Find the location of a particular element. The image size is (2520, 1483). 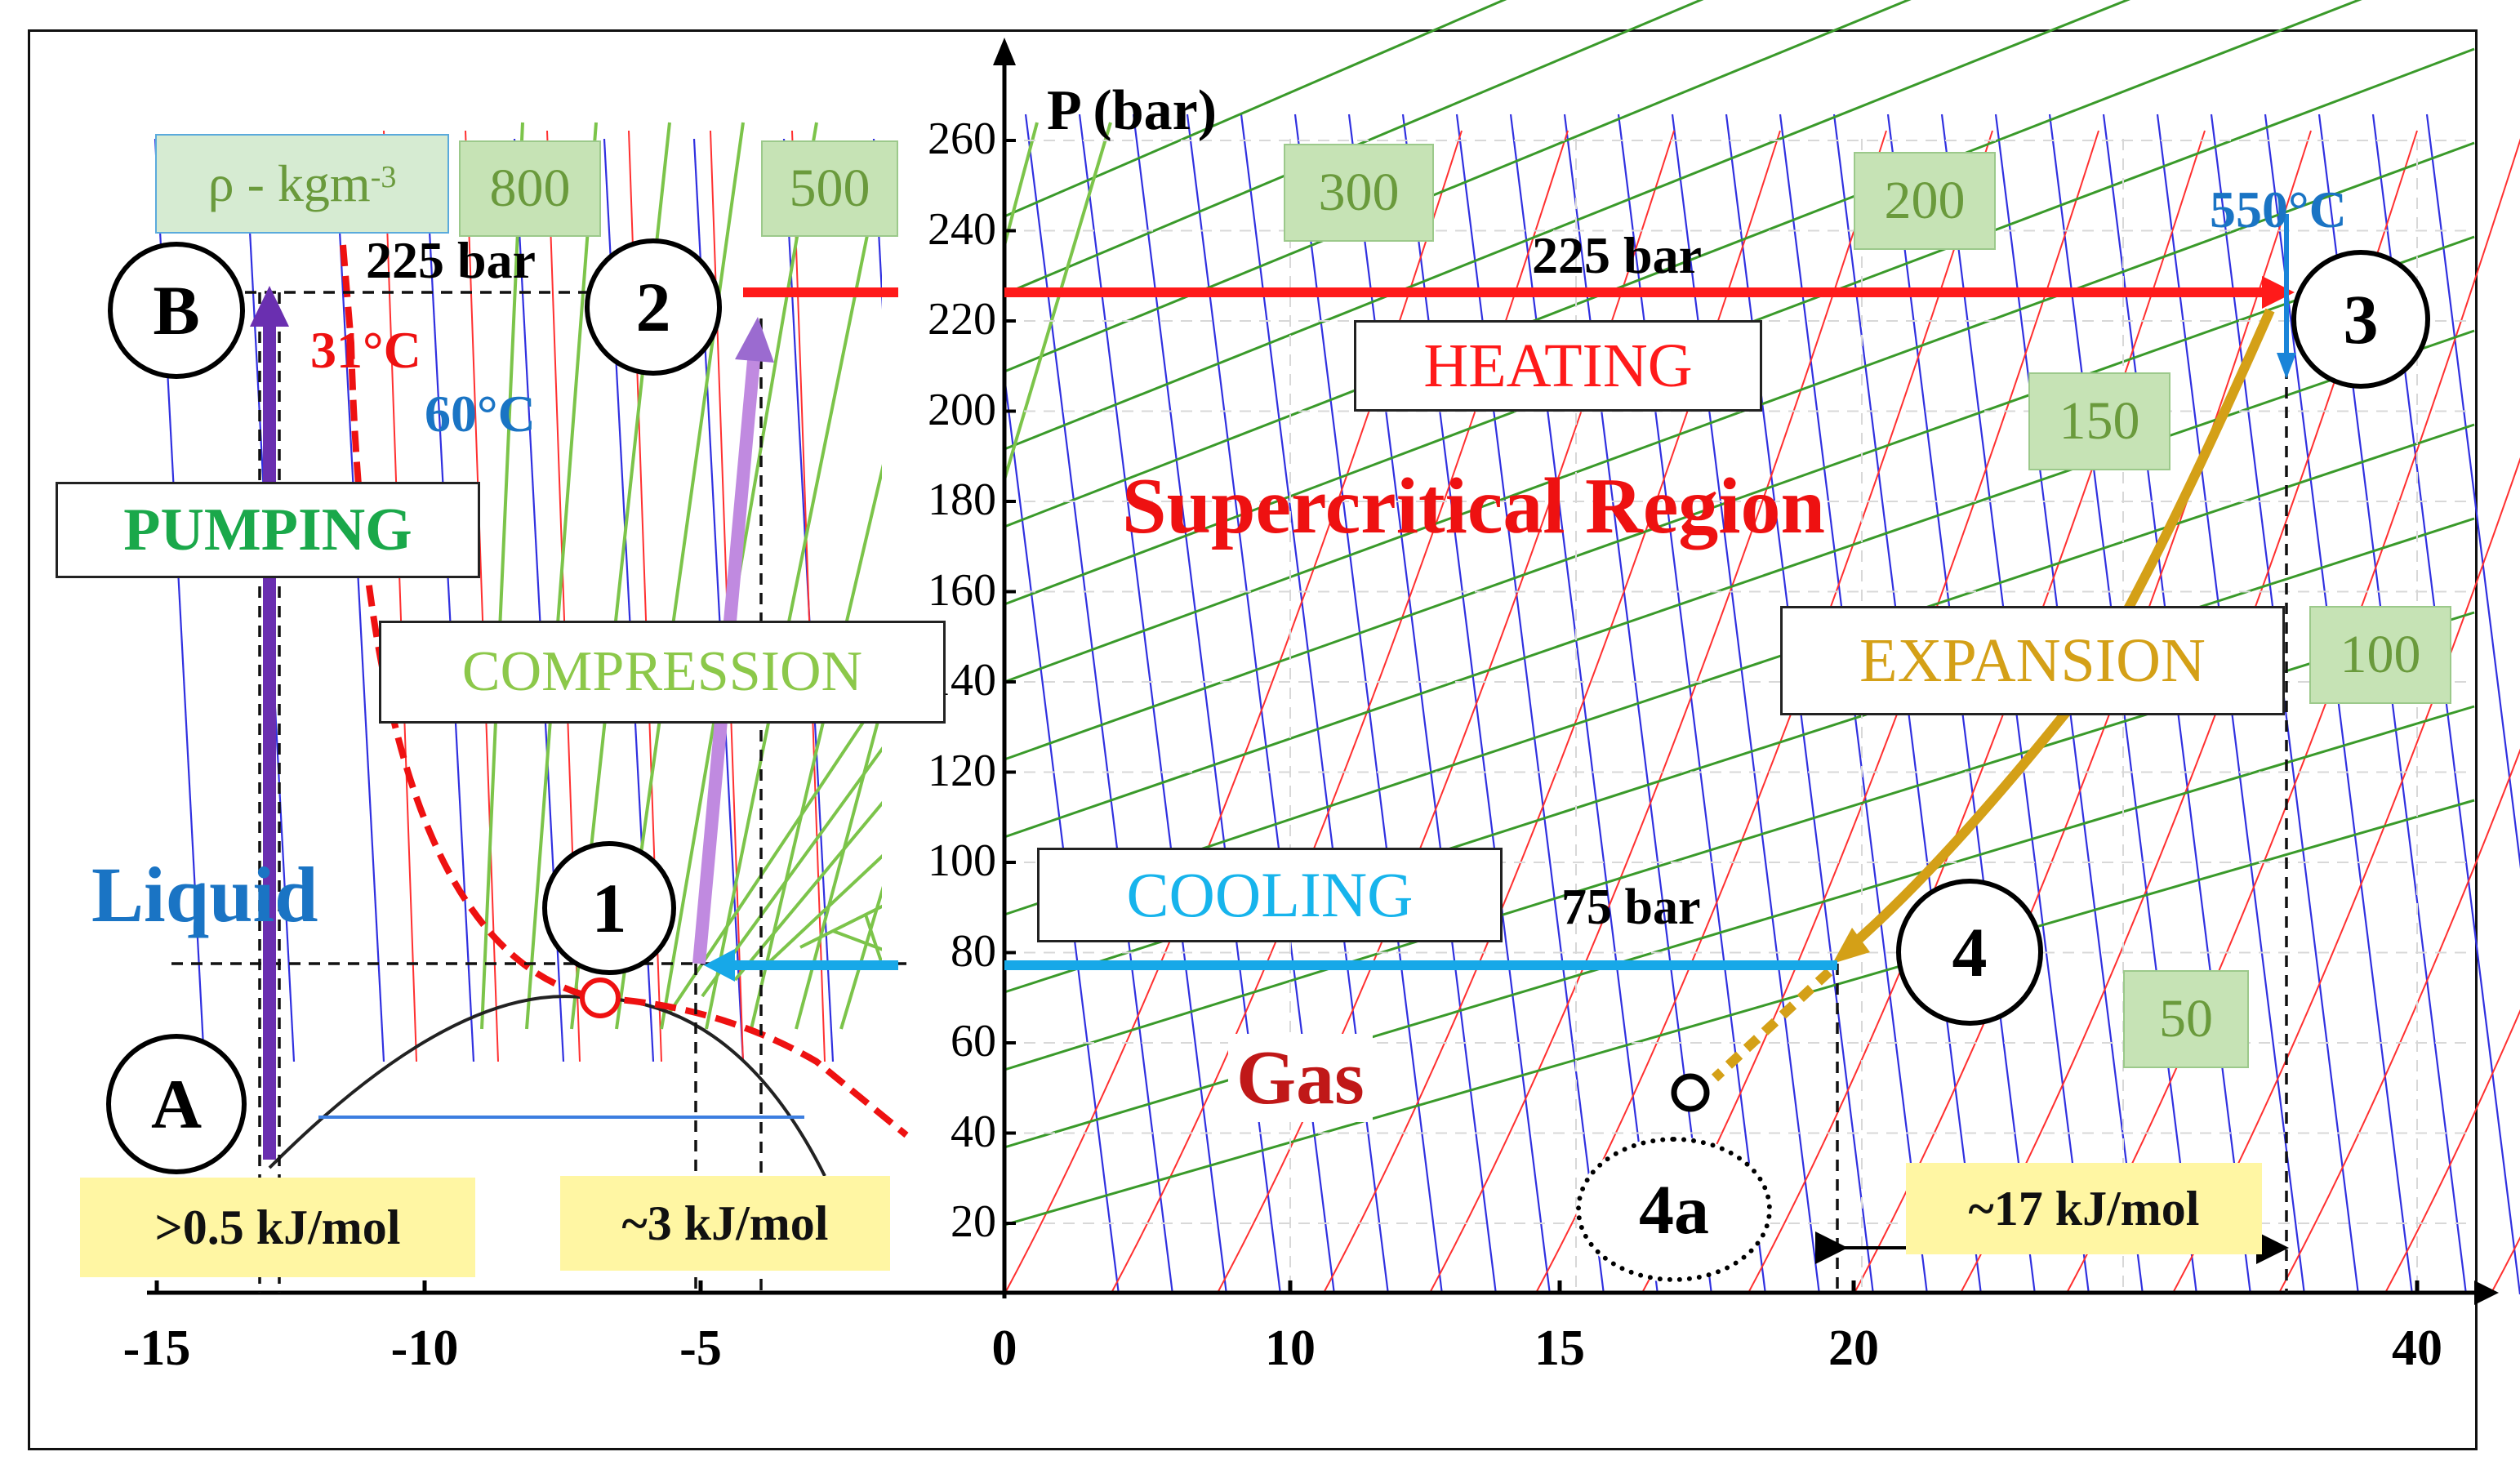

heating-label: HEATING is located at coordinates (1558, 366).